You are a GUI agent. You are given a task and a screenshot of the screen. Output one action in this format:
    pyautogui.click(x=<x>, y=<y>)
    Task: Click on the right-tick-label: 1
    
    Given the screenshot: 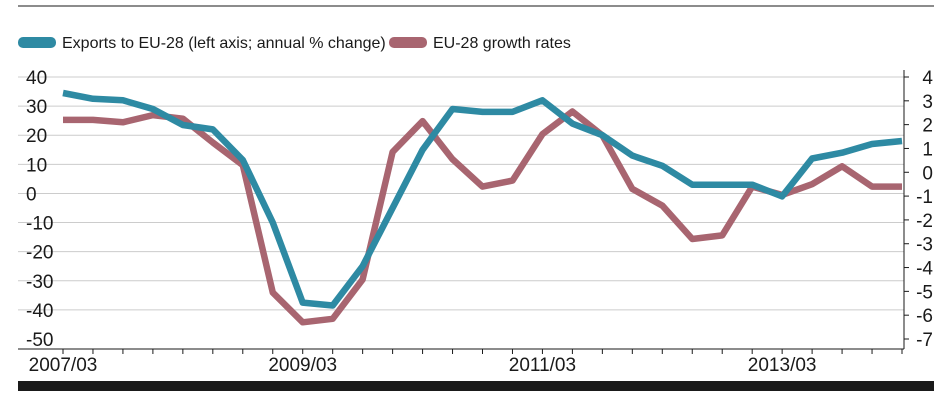 What is the action you would take?
    pyautogui.click(x=927, y=149)
    